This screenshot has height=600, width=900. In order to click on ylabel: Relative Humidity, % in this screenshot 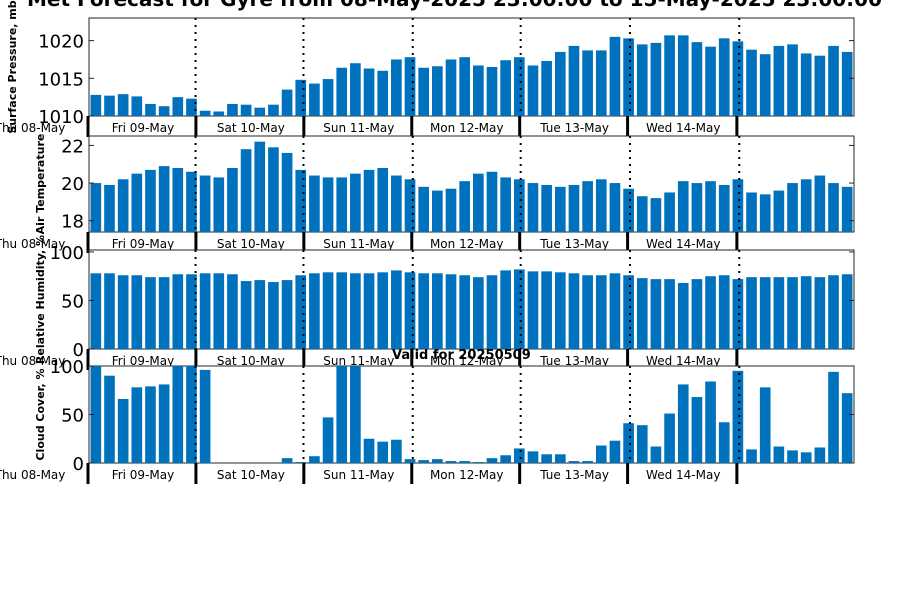, I will do `click(40, 299)`.